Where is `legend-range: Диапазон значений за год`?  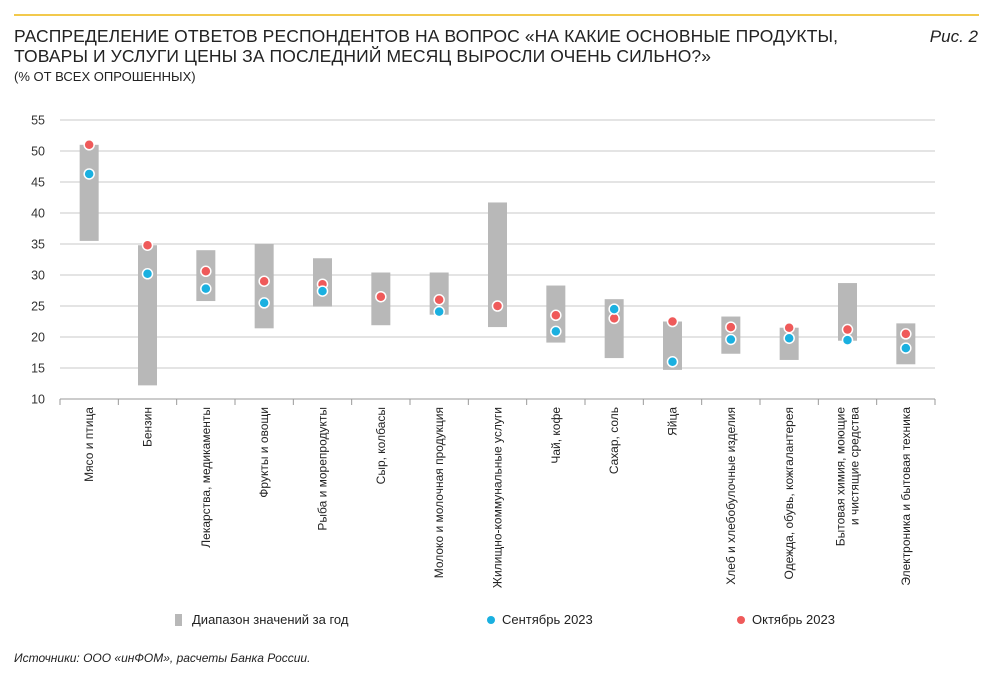
legend-range: Диапазон значений за год is located at coordinates (261, 619).